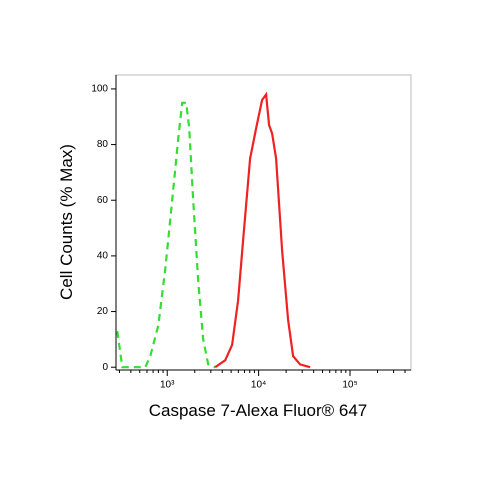 The image size is (500, 500). I want to click on y-tick-label: 100, so click(99, 89).